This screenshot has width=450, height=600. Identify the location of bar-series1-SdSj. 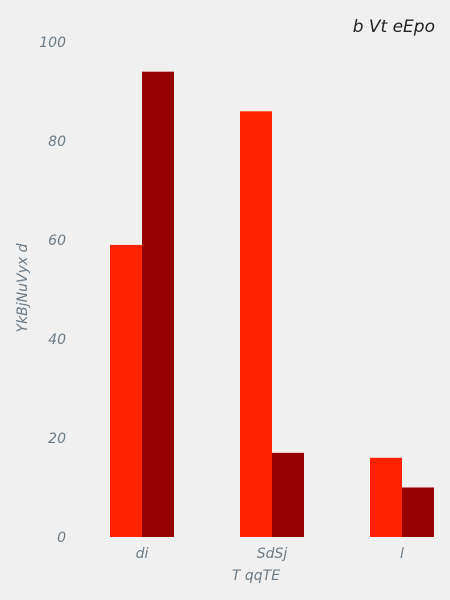
(256, 324).